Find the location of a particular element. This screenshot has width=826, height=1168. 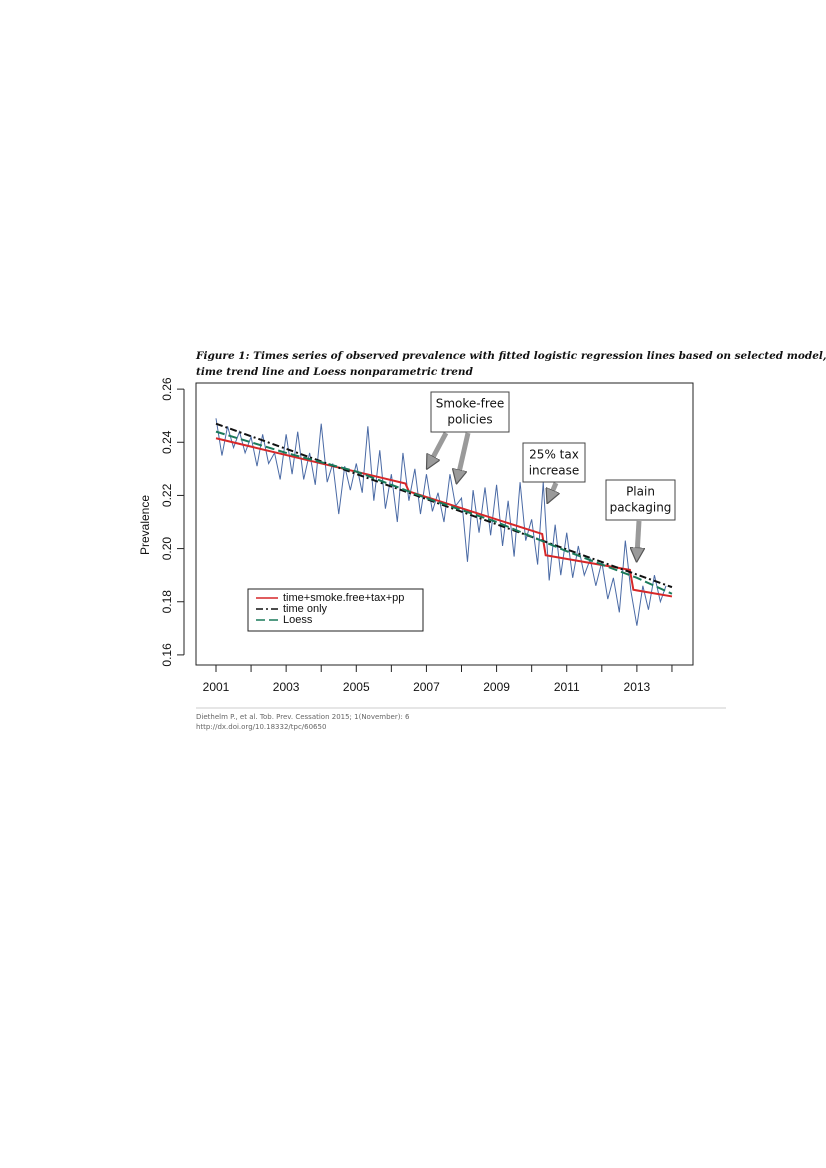

y-tick-label: 0.16 is located at coordinates (167, 655).